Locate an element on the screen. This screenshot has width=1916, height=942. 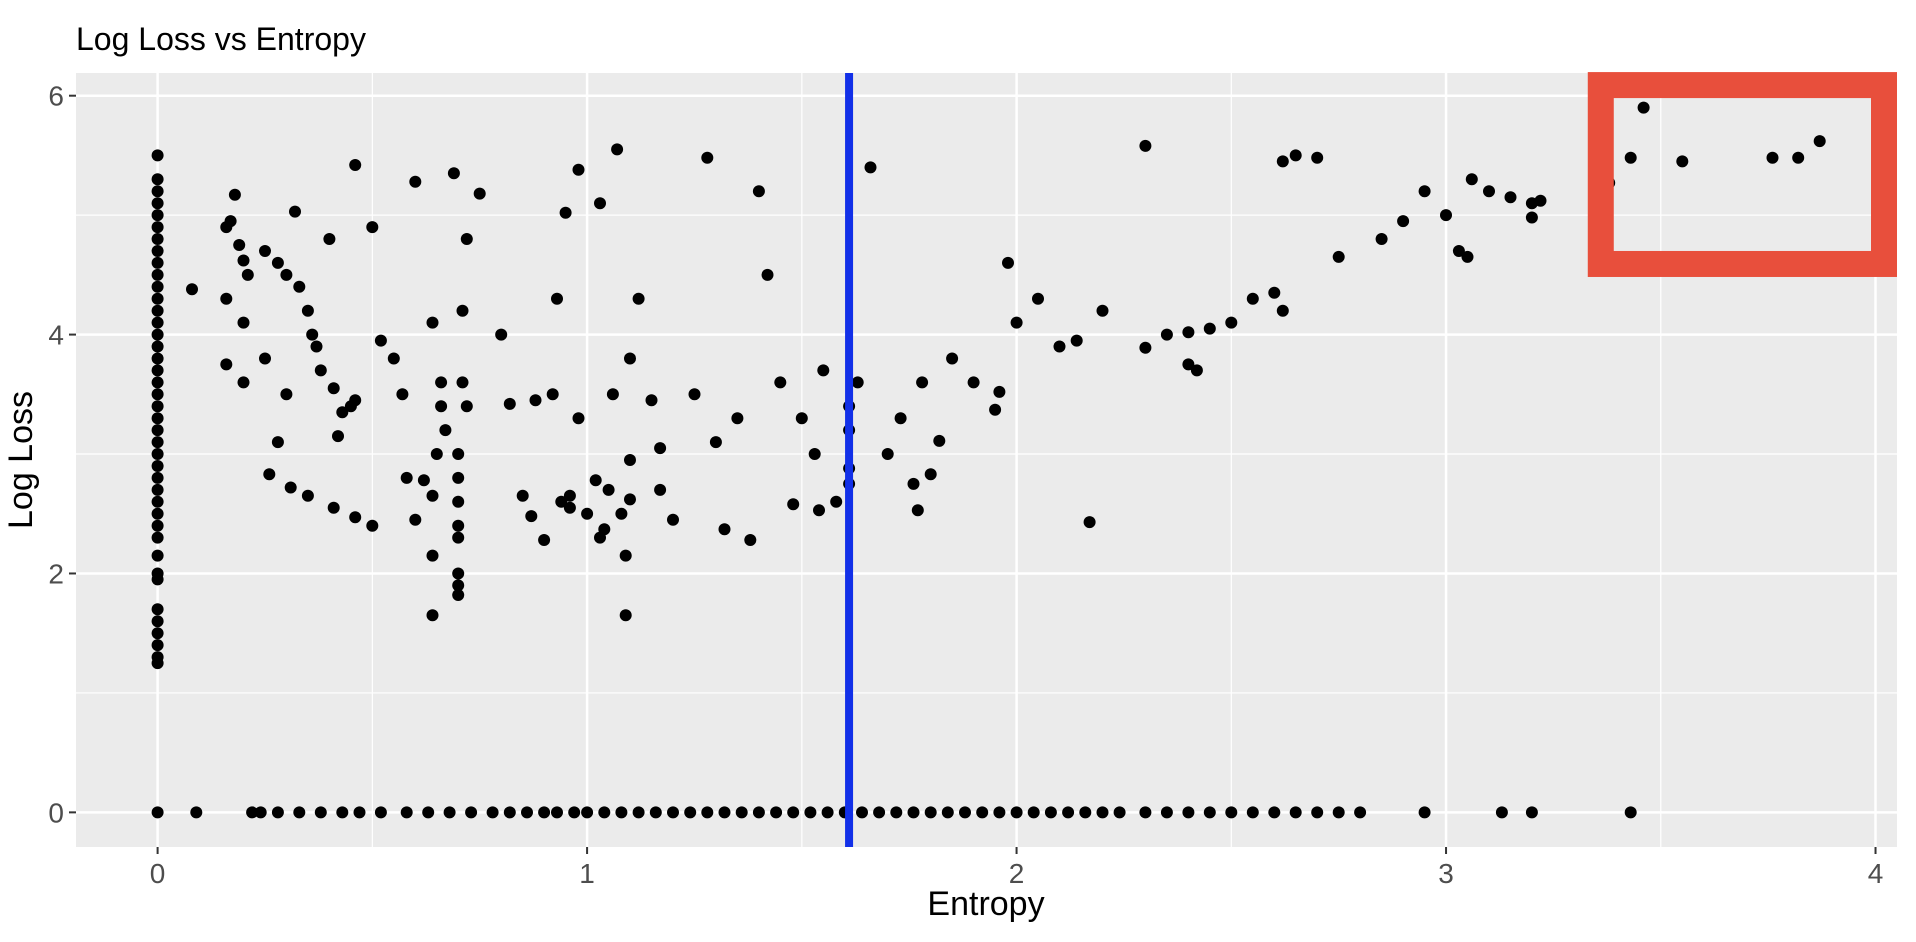
y-tick-label: 2 is located at coordinates (56, 573).